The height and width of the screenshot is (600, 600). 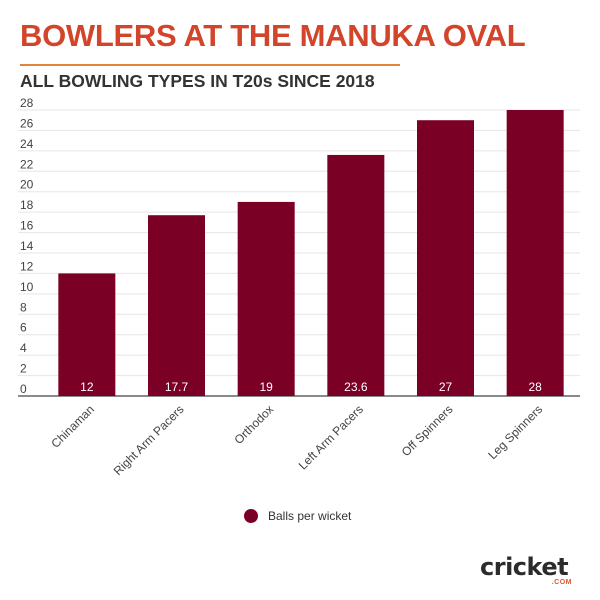 I want to click on legend: Balls per wicket, so click(x=297, y=516).